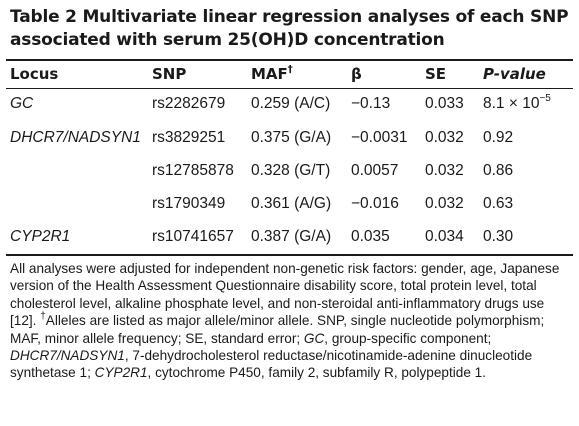 The image size is (579, 426). I want to click on row5-beta: 0.035, so click(370, 236).